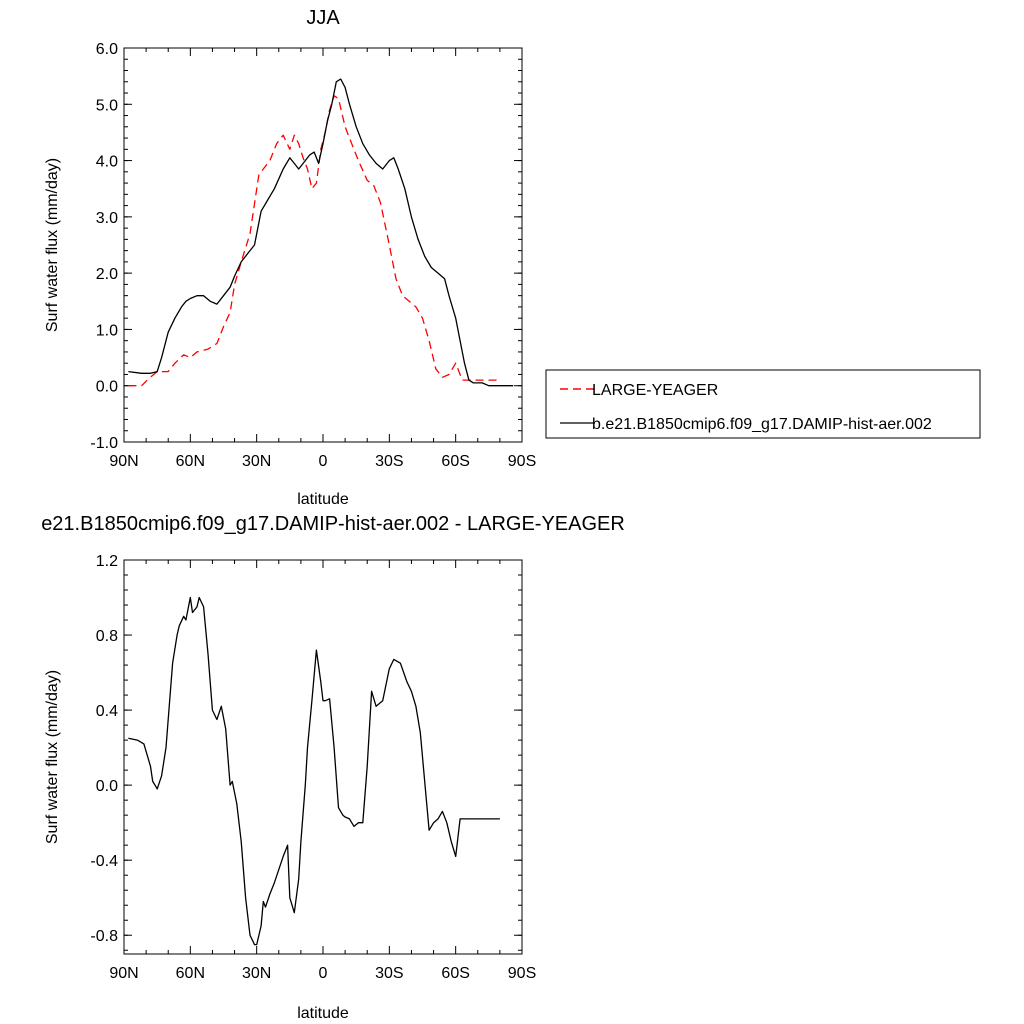  What do you see at coordinates (323, 499) in the screenshot?
I see `top-x-axis-label: latitude` at bounding box center [323, 499].